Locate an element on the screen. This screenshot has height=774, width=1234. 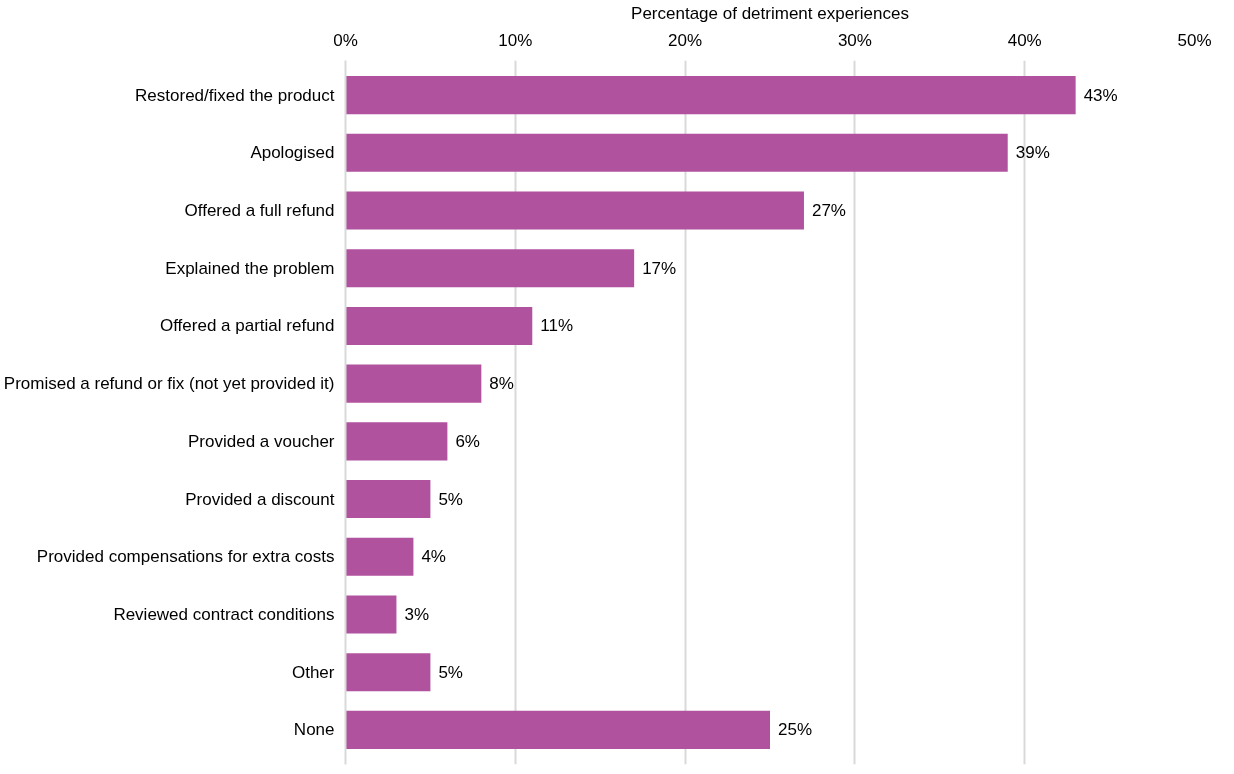
y-tick-label: Other is located at coordinates (313, 672).